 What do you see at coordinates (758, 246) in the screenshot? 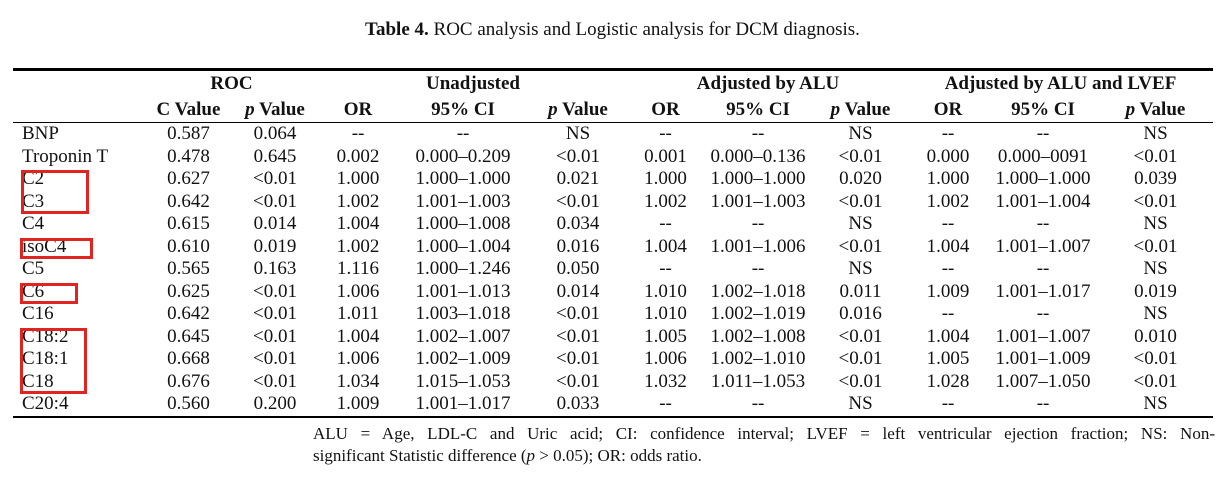
I see `data-cell: 1.001–1.006` at bounding box center [758, 246].